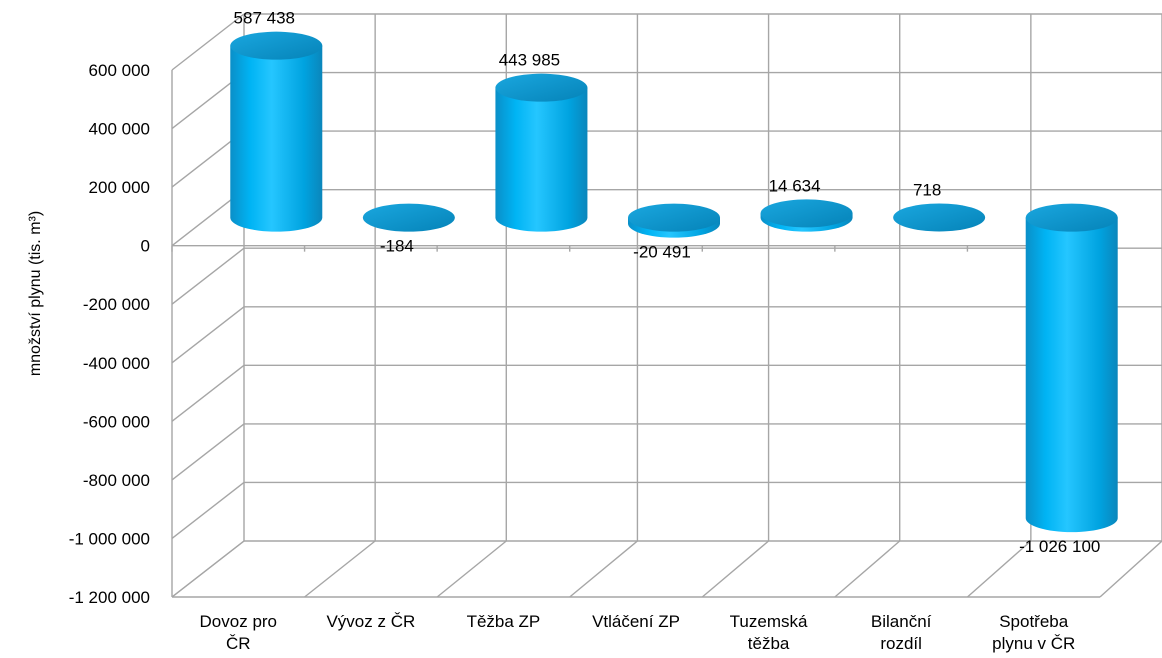 This screenshot has width=1162, height=658. What do you see at coordinates (116, 480) in the screenshot?
I see `y-tick-label: -800 000` at bounding box center [116, 480].